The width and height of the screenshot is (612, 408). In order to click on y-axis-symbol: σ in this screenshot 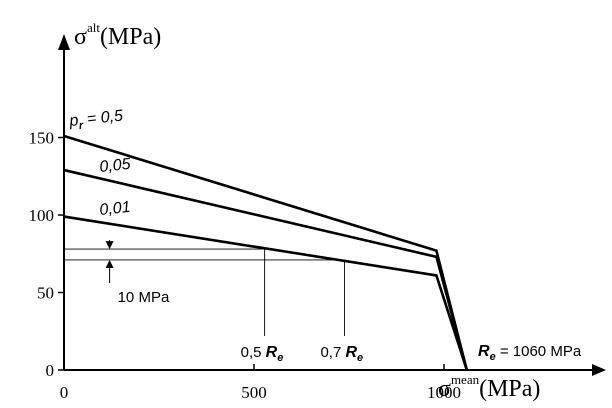, I will do `click(80, 37)`.